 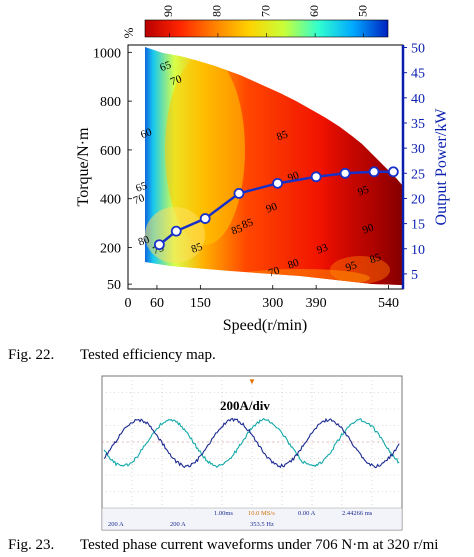 What do you see at coordinates (200, 303) in the screenshot?
I see `x-tick-label: 150` at bounding box center [200, 303].